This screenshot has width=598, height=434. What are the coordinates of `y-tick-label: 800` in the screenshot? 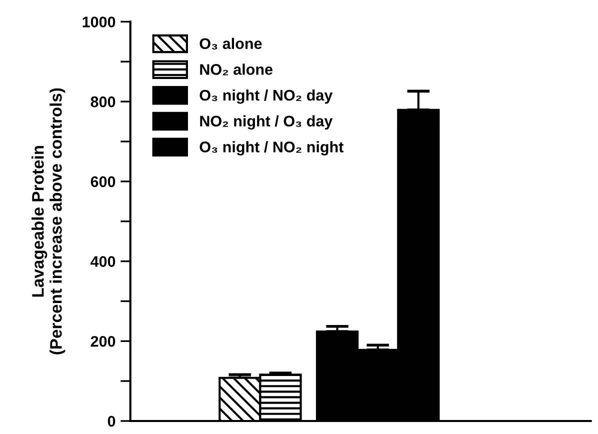 It's located at (103, 102).